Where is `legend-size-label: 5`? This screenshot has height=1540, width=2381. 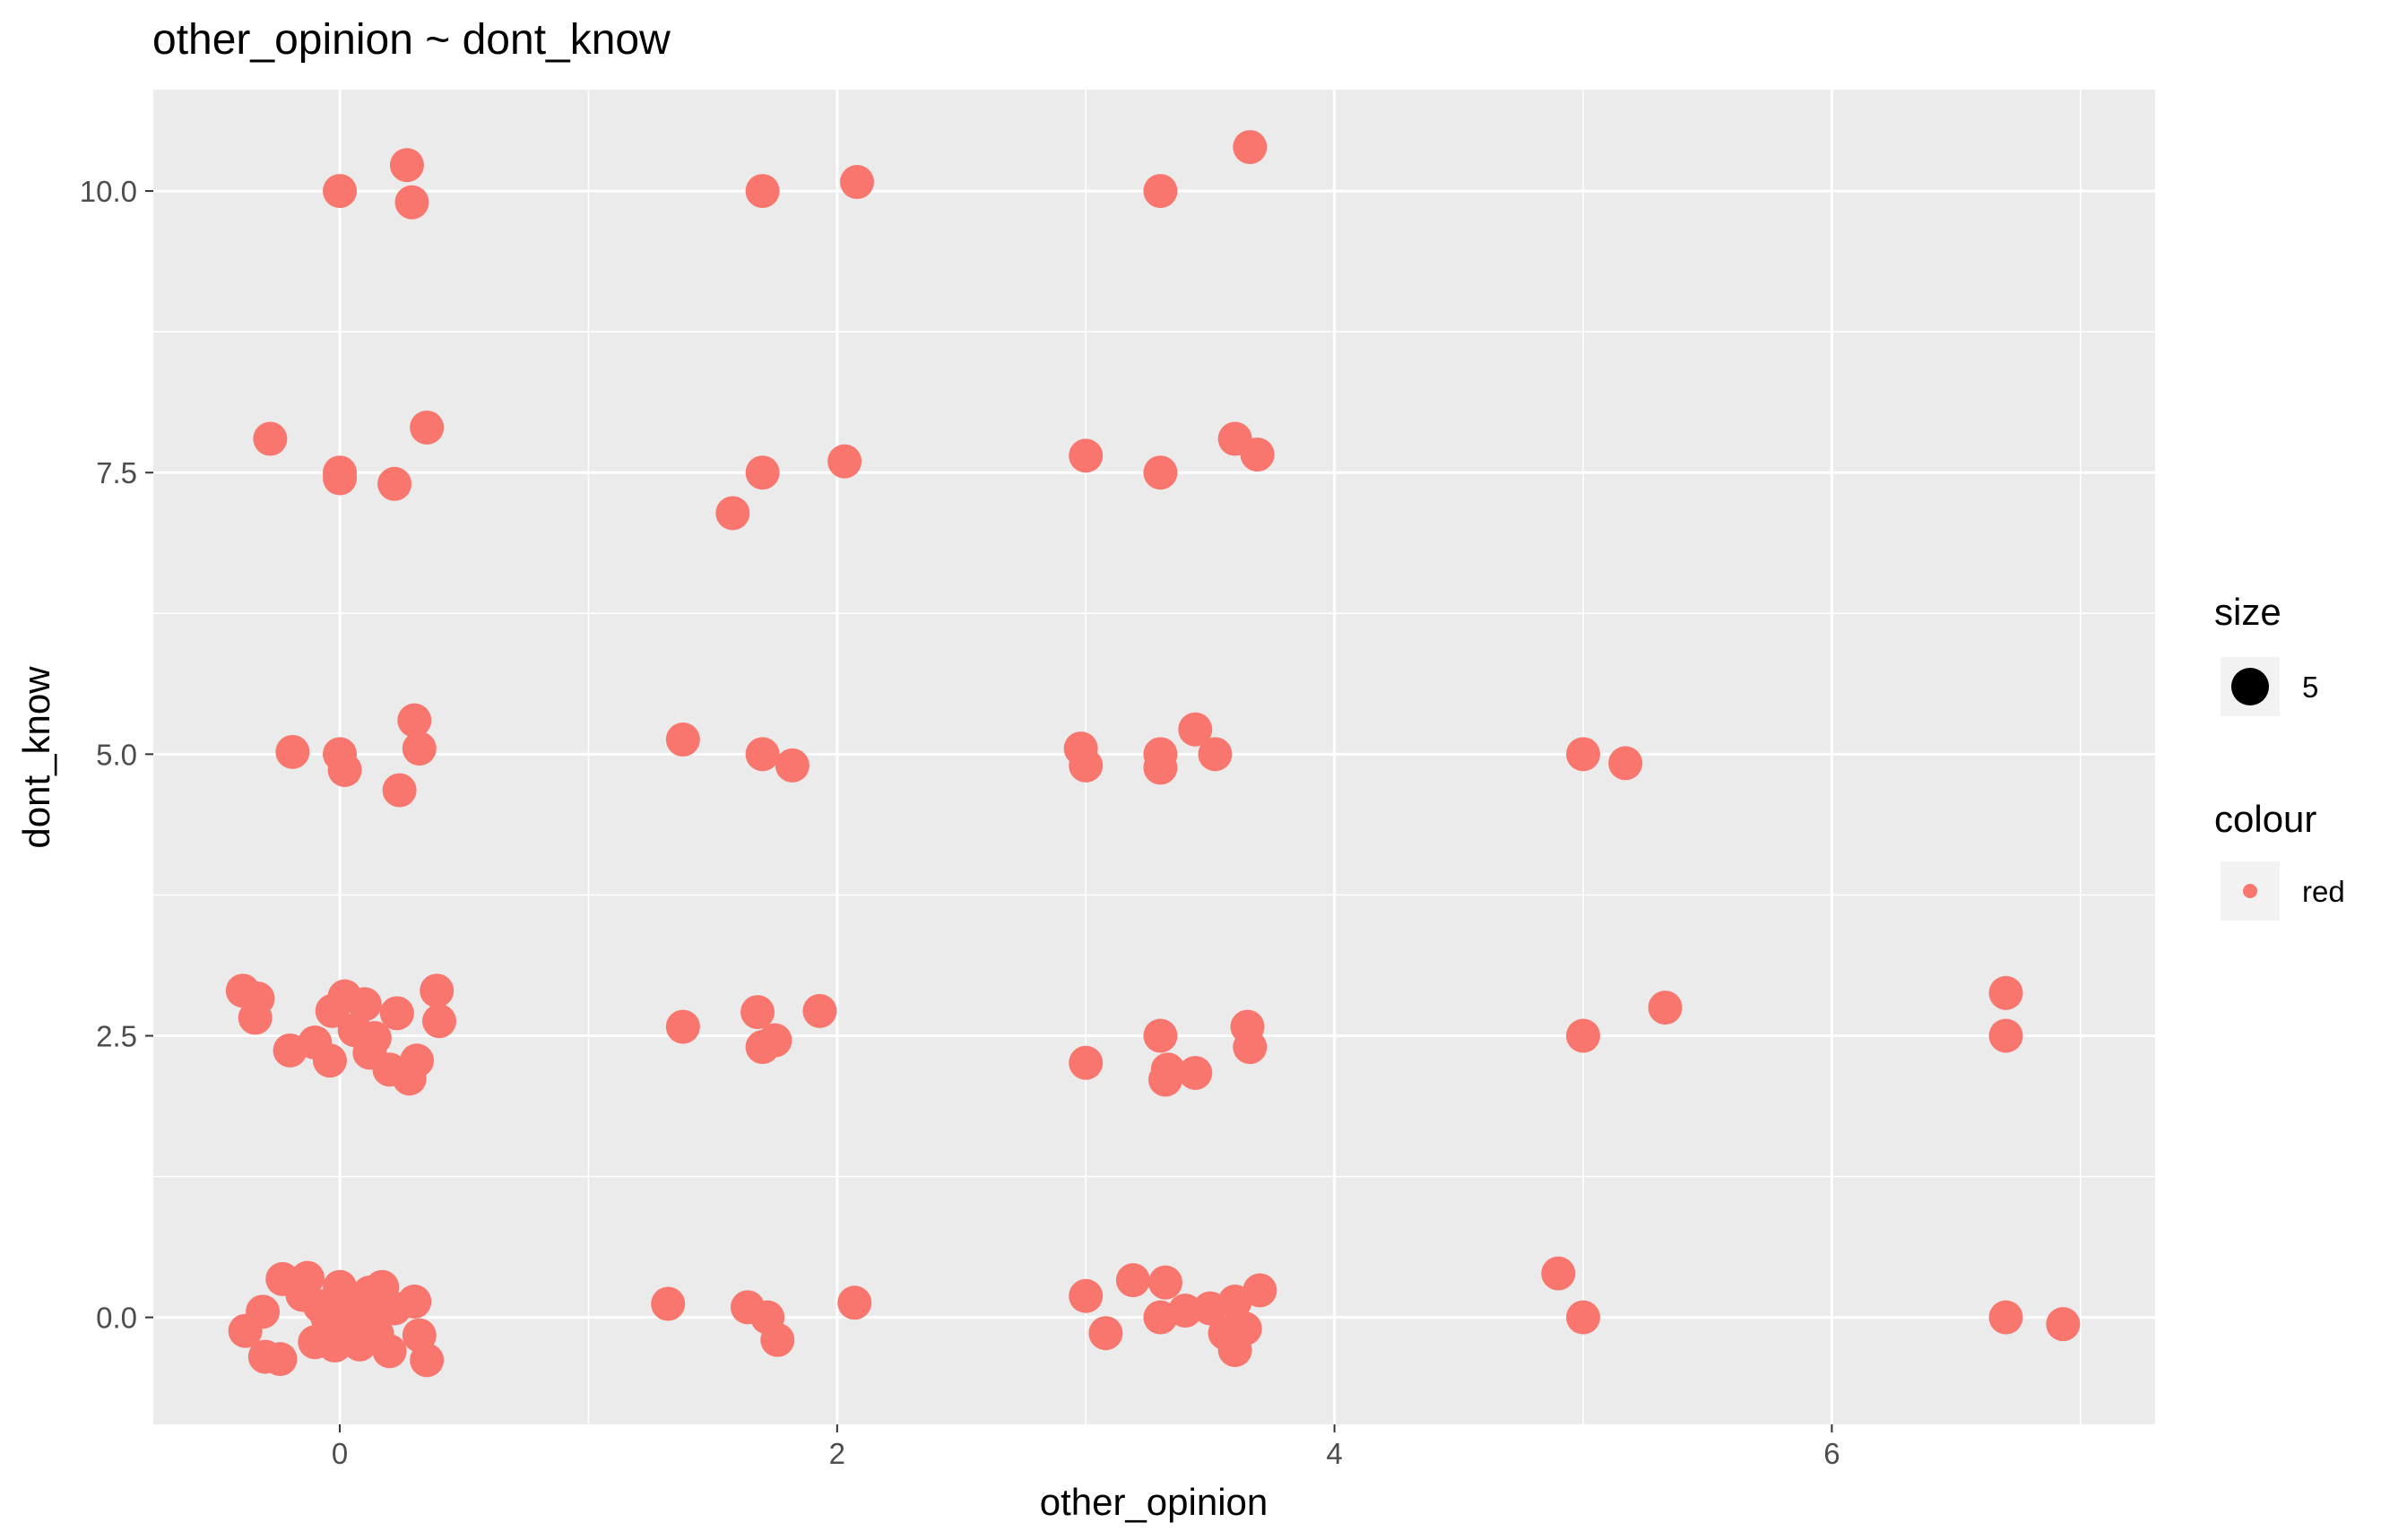 legend-size-label: 5 is located at coordinates (2310, 687).